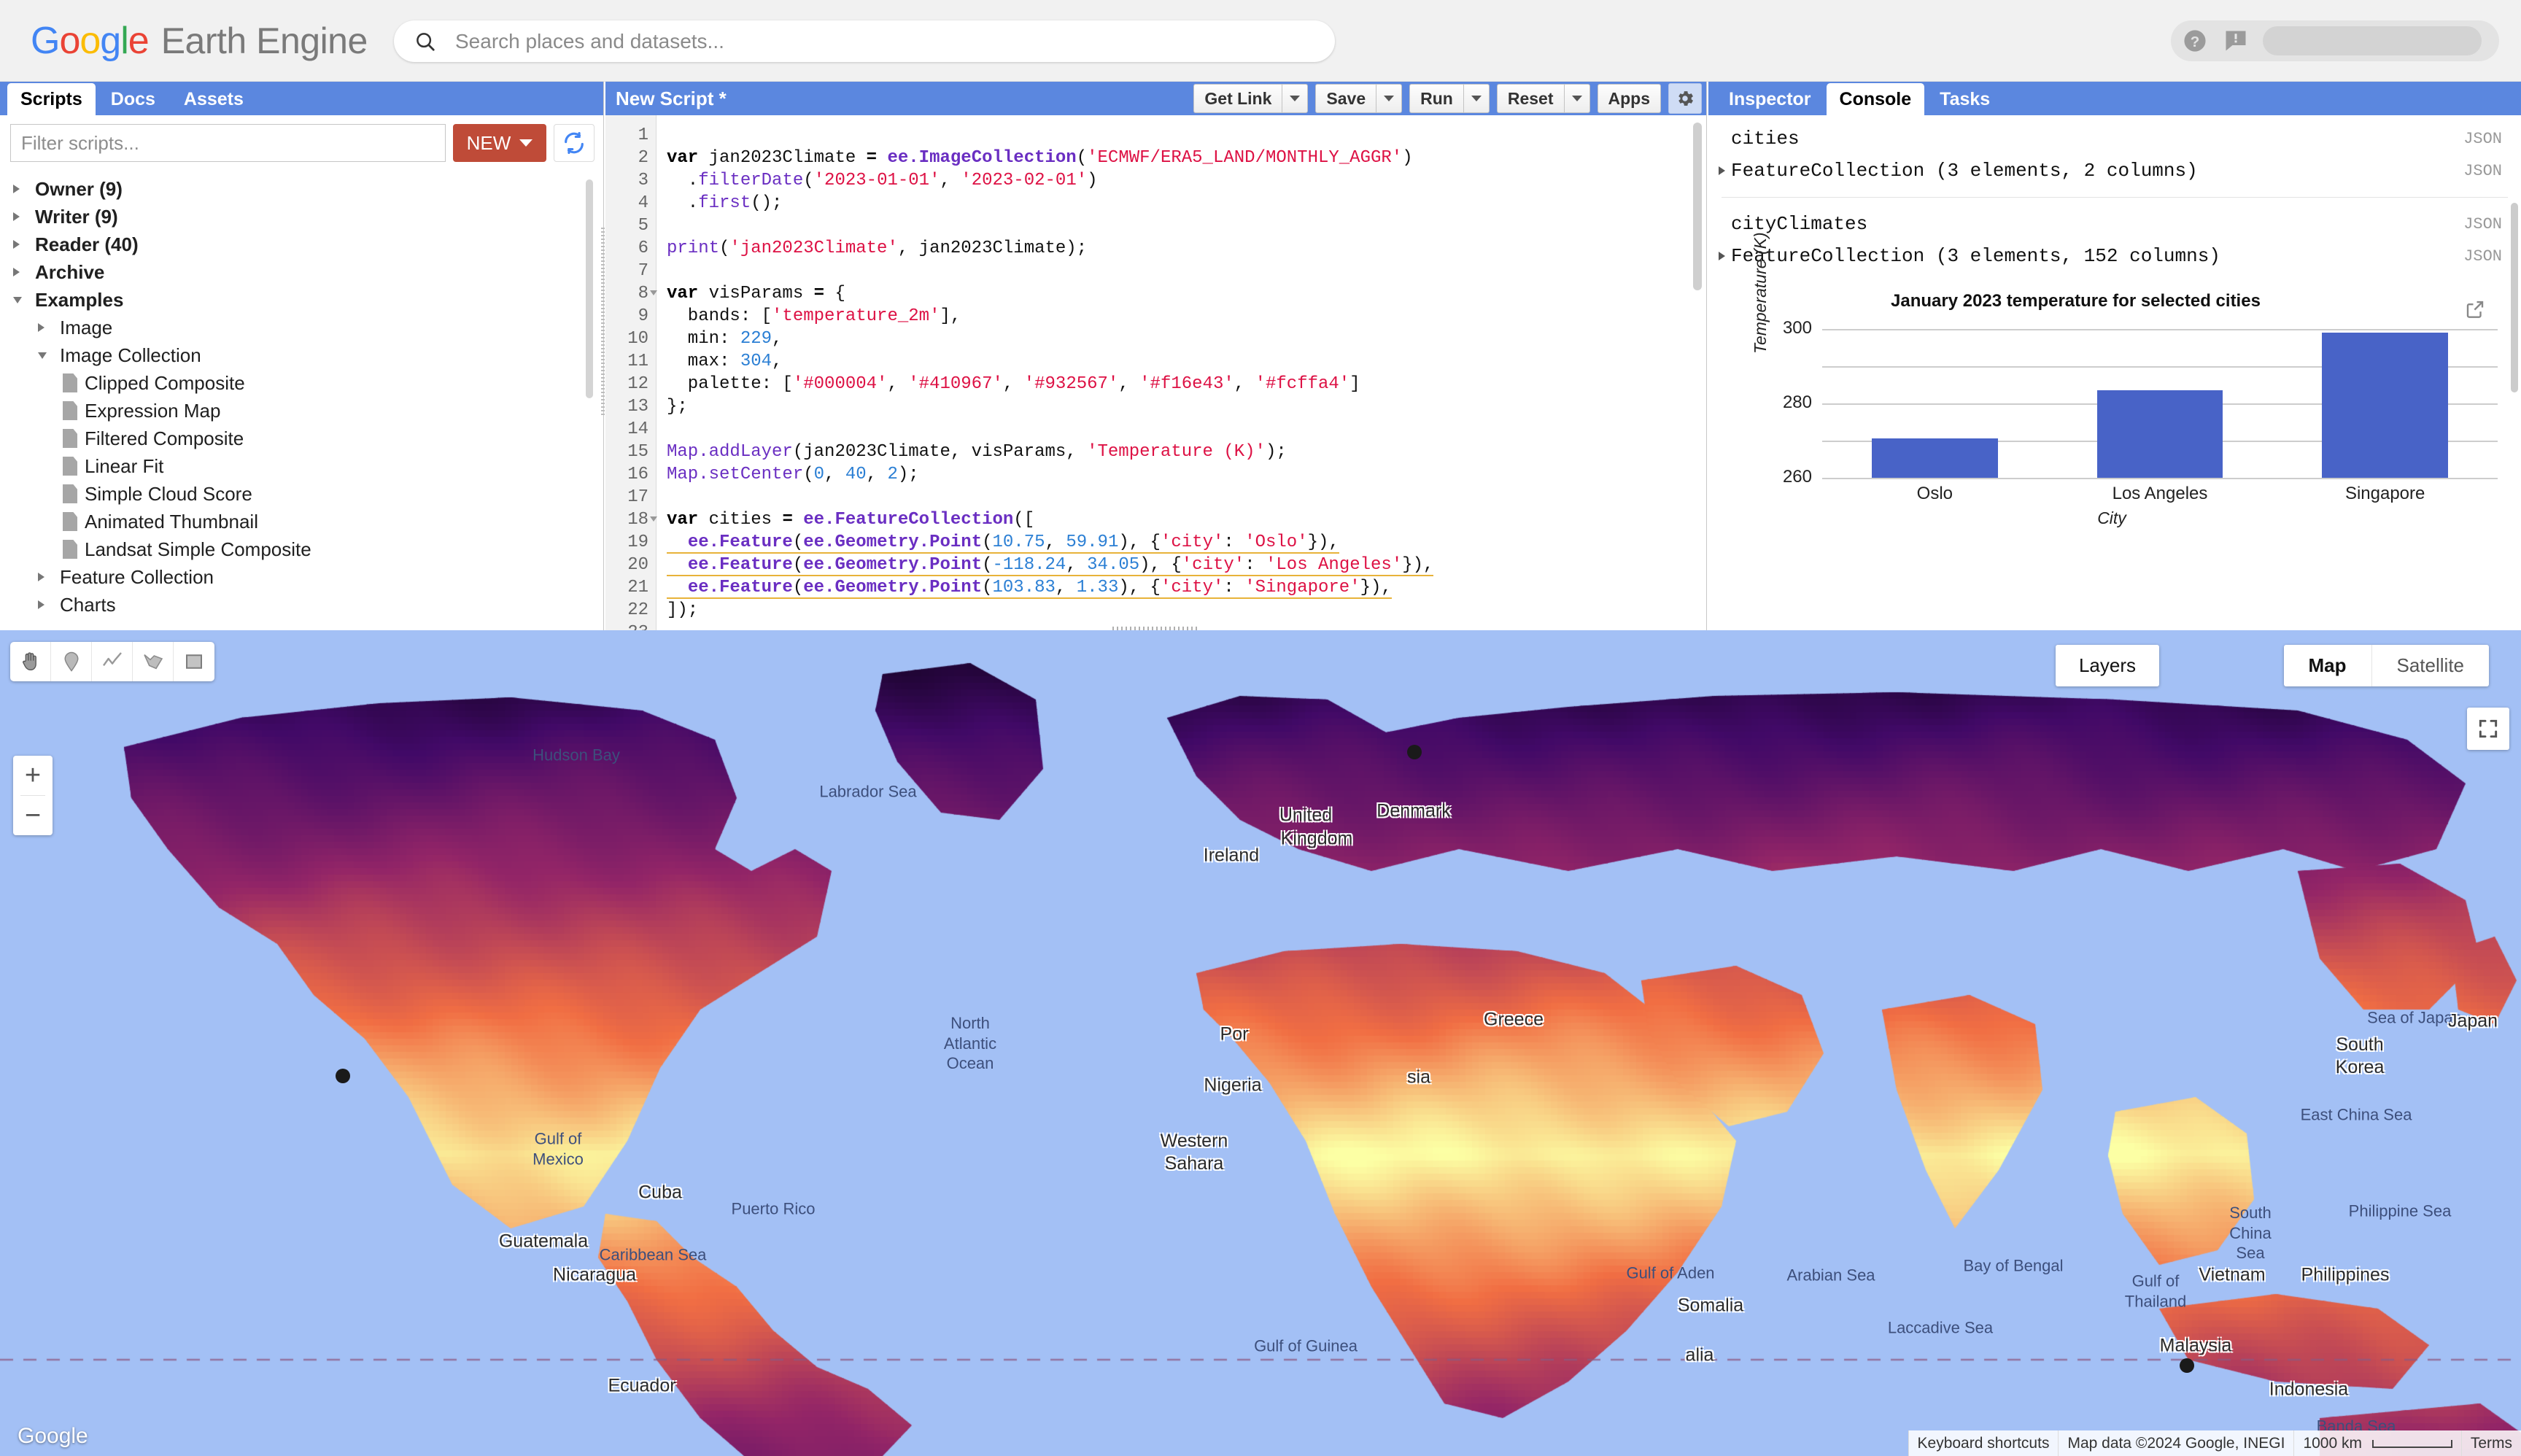 This screenshot has height=1456, width=2521. Describe the element at coordinates (1186, 519) in the screenshot. I see `code-line: var cities = ee.FeatureCollection([` at that location.